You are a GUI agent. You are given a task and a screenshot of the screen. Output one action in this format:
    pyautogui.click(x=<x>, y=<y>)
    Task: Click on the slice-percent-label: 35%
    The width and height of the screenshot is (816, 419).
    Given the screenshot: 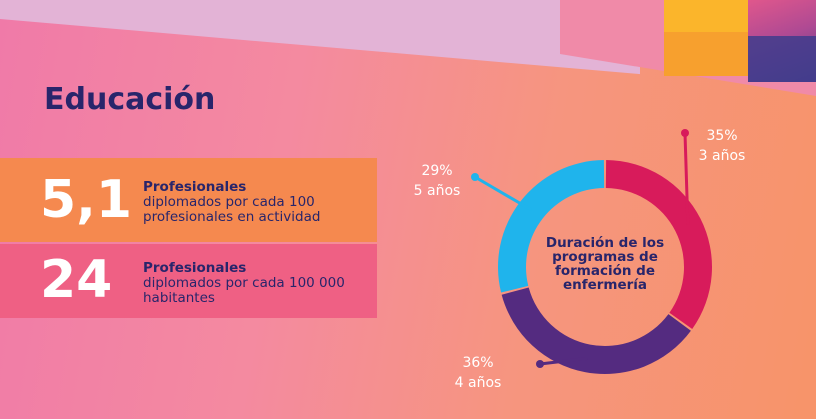 What is the action you would take?
    pyautogui.click(x=721, y=136)
    